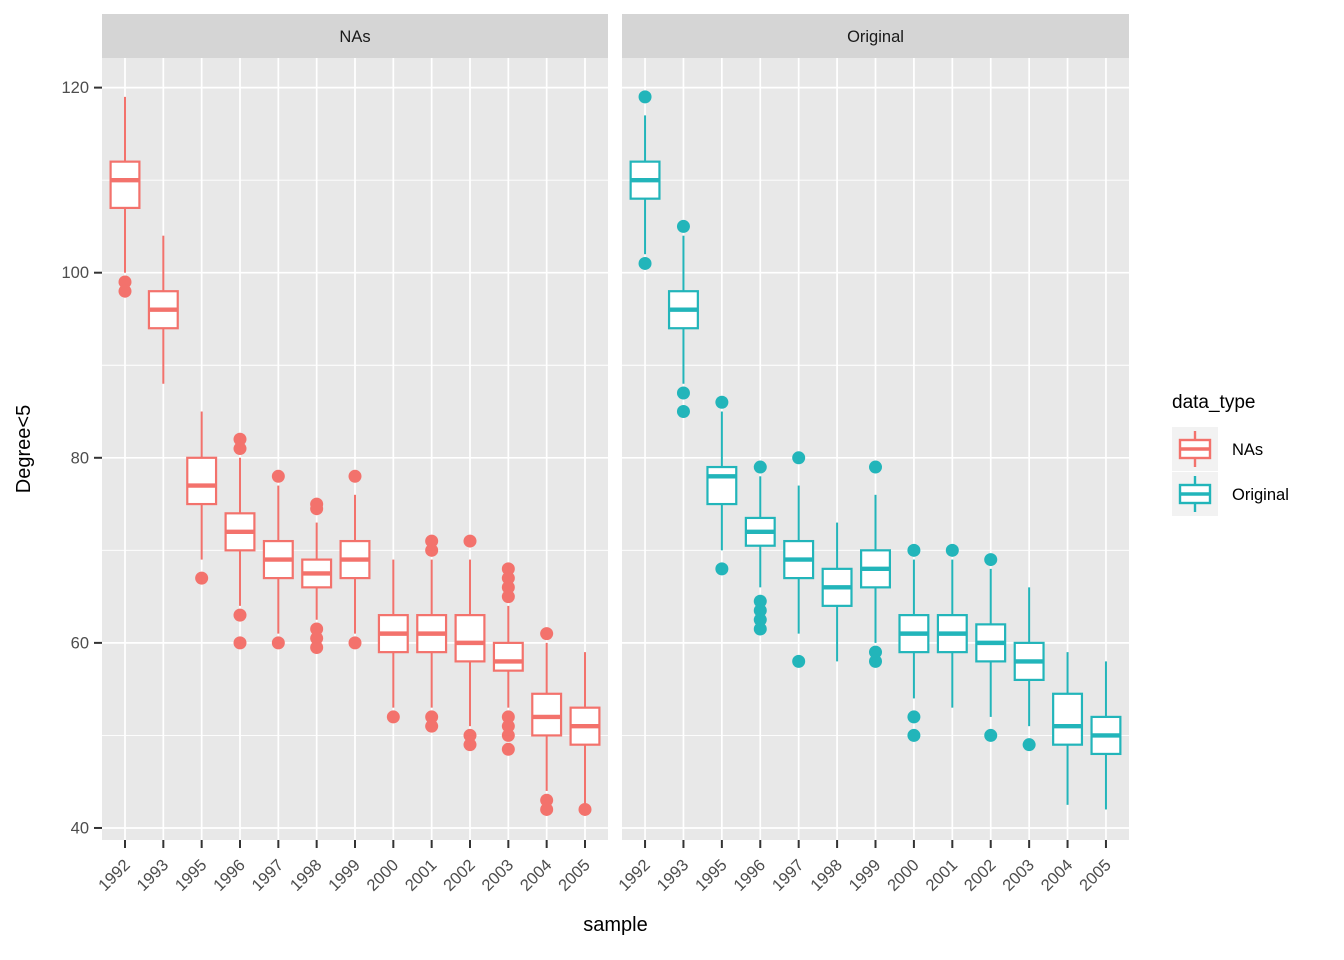 The height and width of the screenshot is (960, 1344). I want to click on legend-label: Original, so click(1260, 495).